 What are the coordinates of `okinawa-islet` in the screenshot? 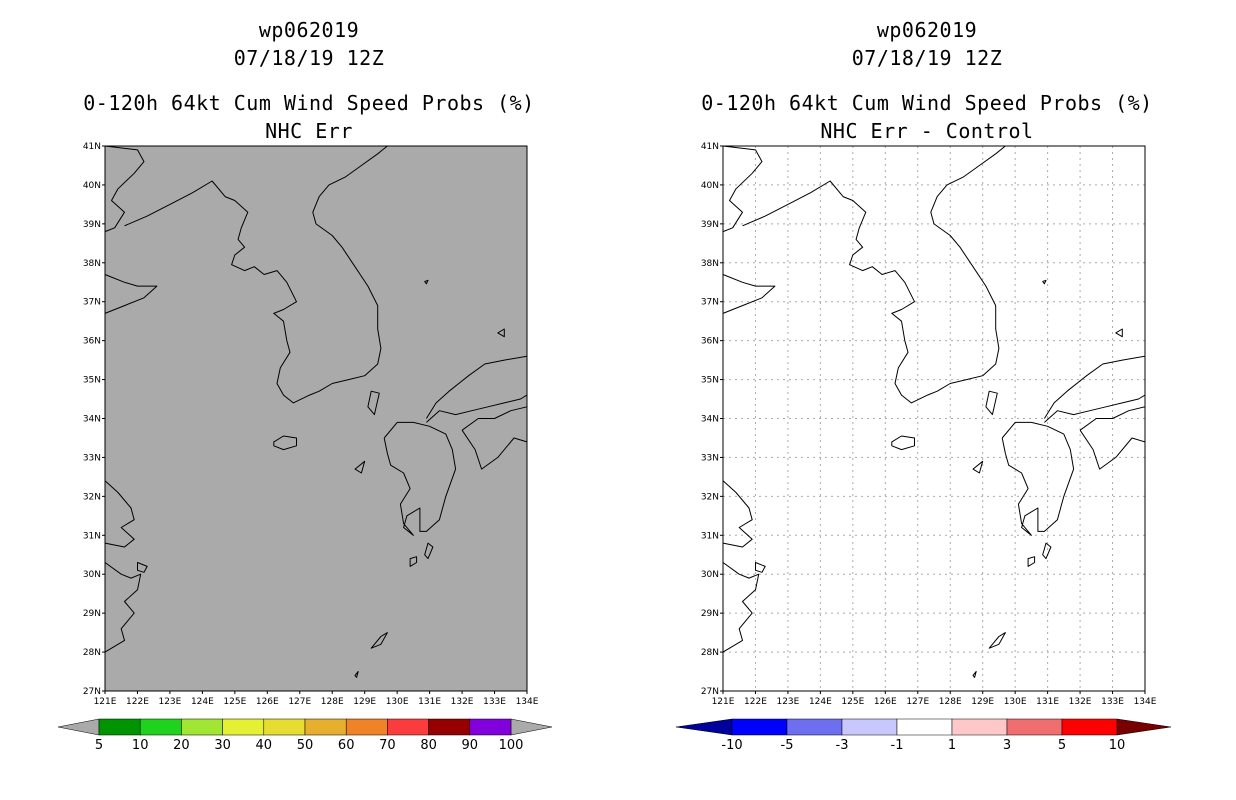 It's located at (356, 674).